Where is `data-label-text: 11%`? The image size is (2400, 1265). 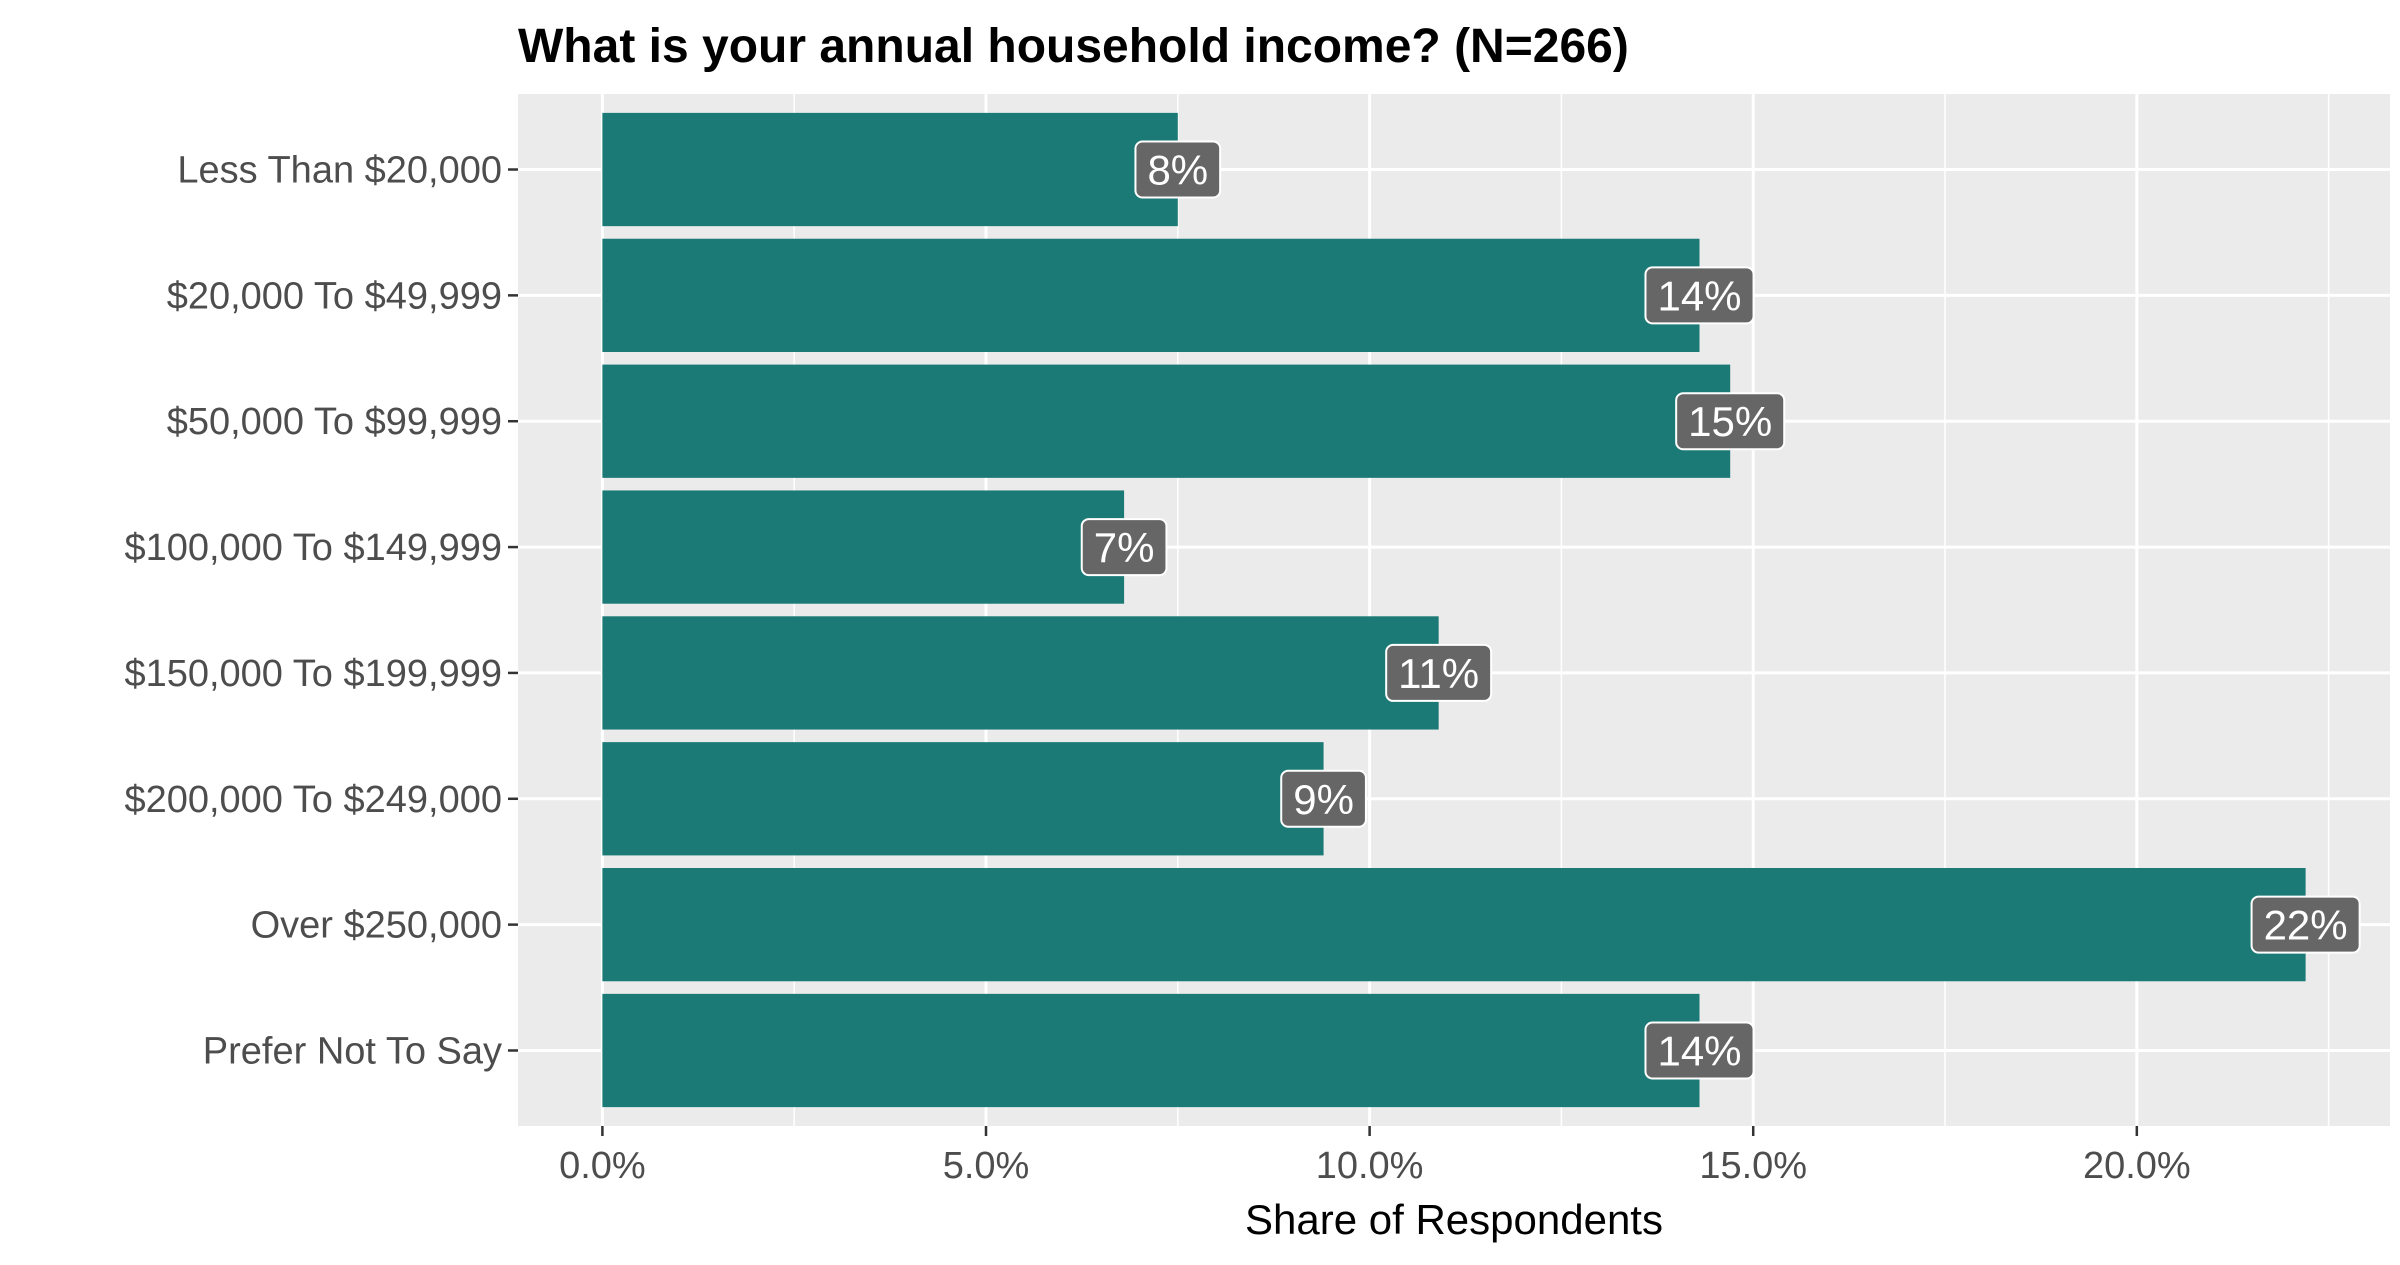 data-label-text: 11% is located at coordinates (1438, 673).